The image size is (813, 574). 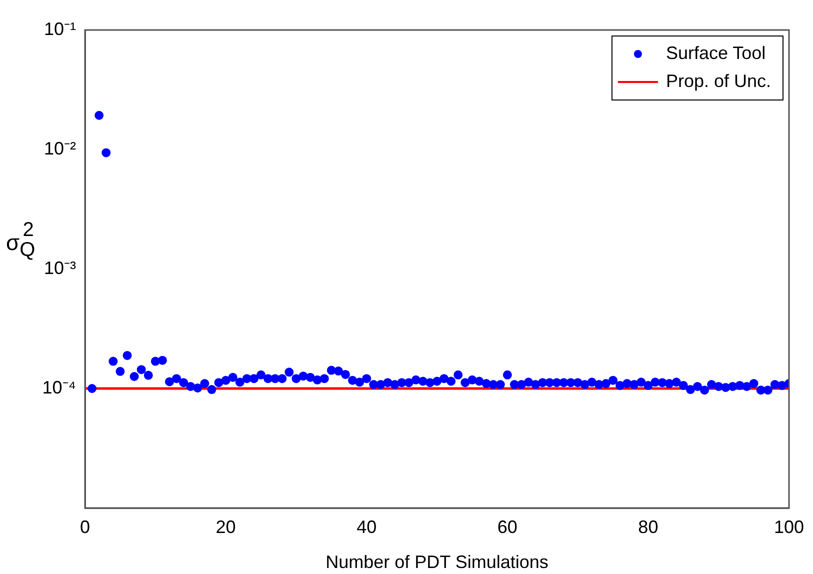 I want to click on x-tick-label: 20, so click(x=226, y=526).